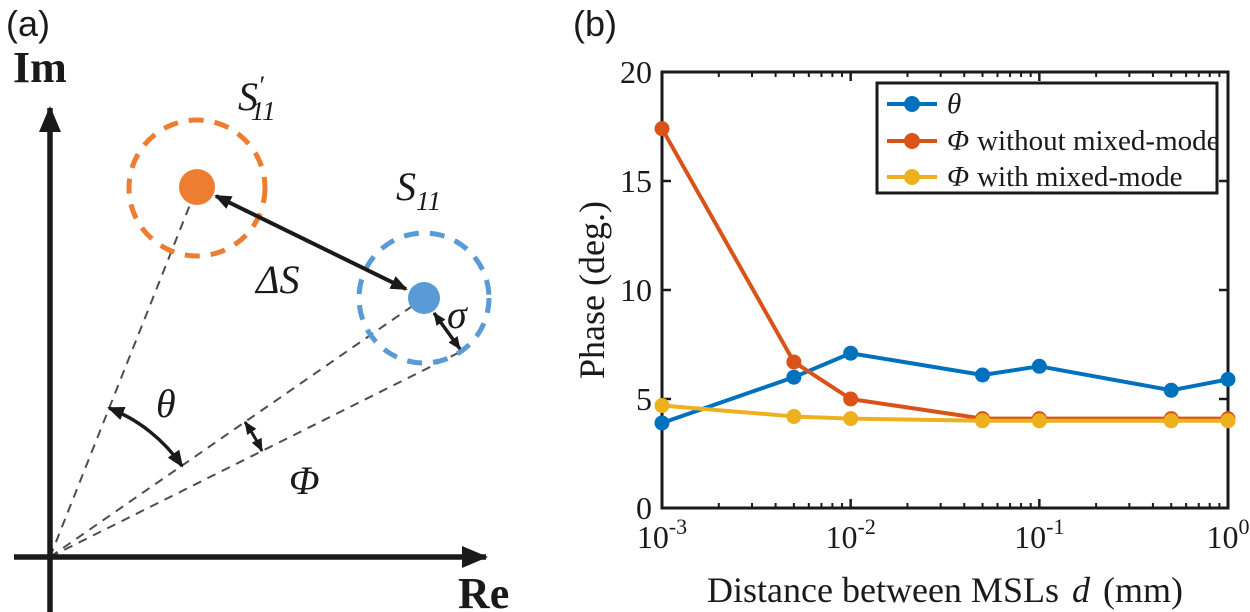 This screenshot has width=1250, height=612. I want to click on sigma-arrow, so click(447, 331).